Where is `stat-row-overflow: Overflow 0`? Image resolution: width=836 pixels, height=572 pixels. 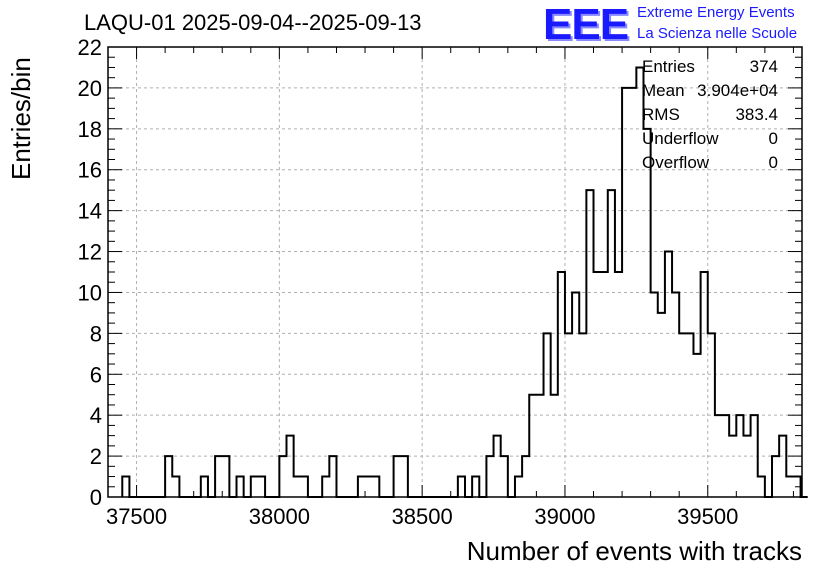 stat-row-overflow: Overflow 0 is located at coordinates (709, 165).